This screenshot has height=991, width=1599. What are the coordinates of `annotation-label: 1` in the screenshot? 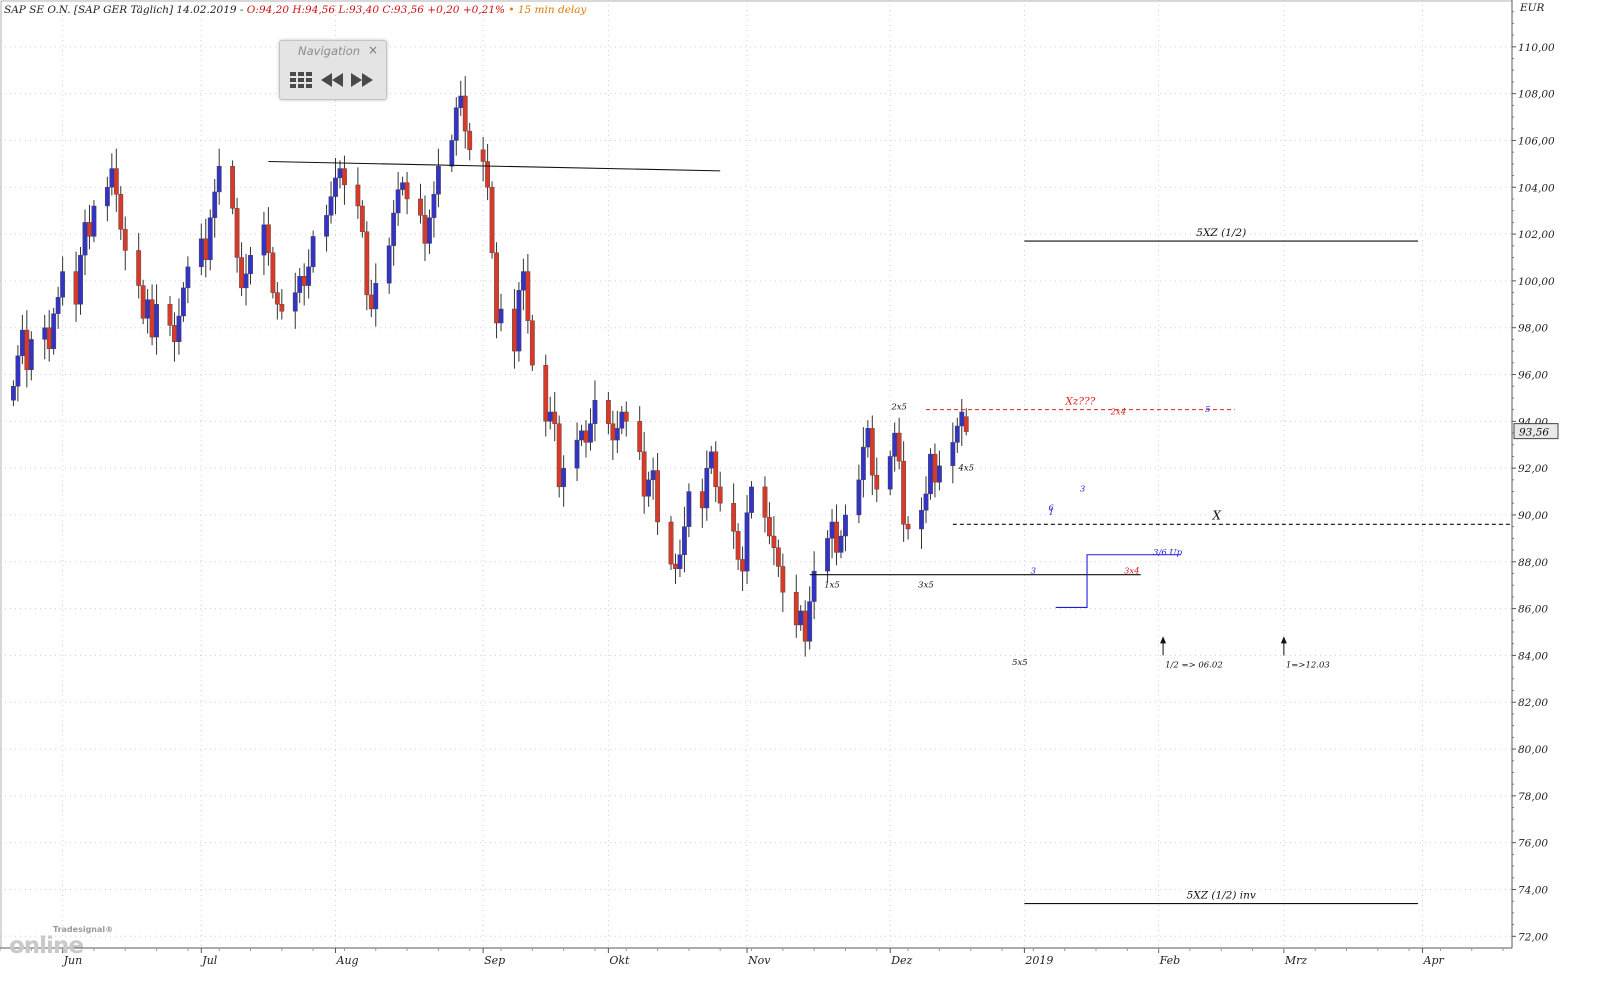 It's located at (1051, 513).